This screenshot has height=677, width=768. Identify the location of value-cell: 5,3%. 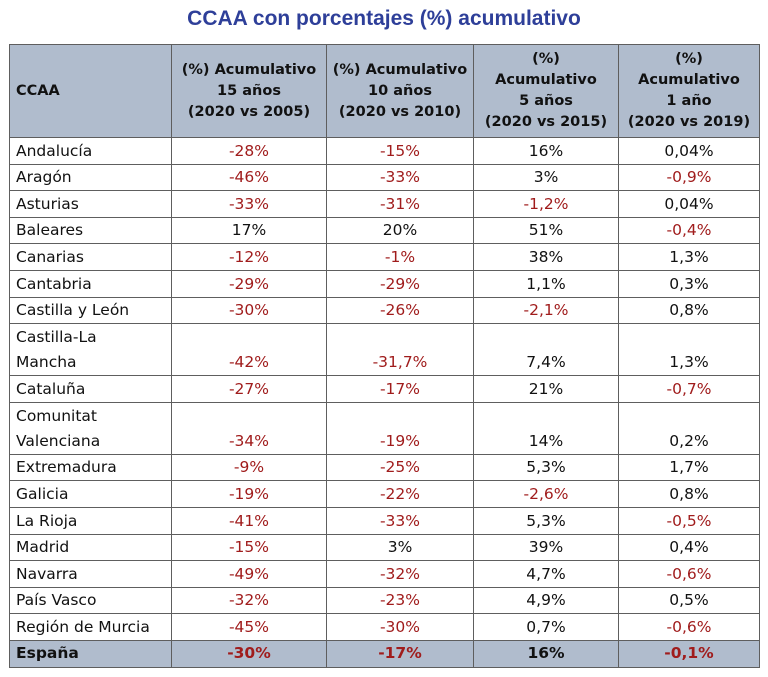
(546, 467).